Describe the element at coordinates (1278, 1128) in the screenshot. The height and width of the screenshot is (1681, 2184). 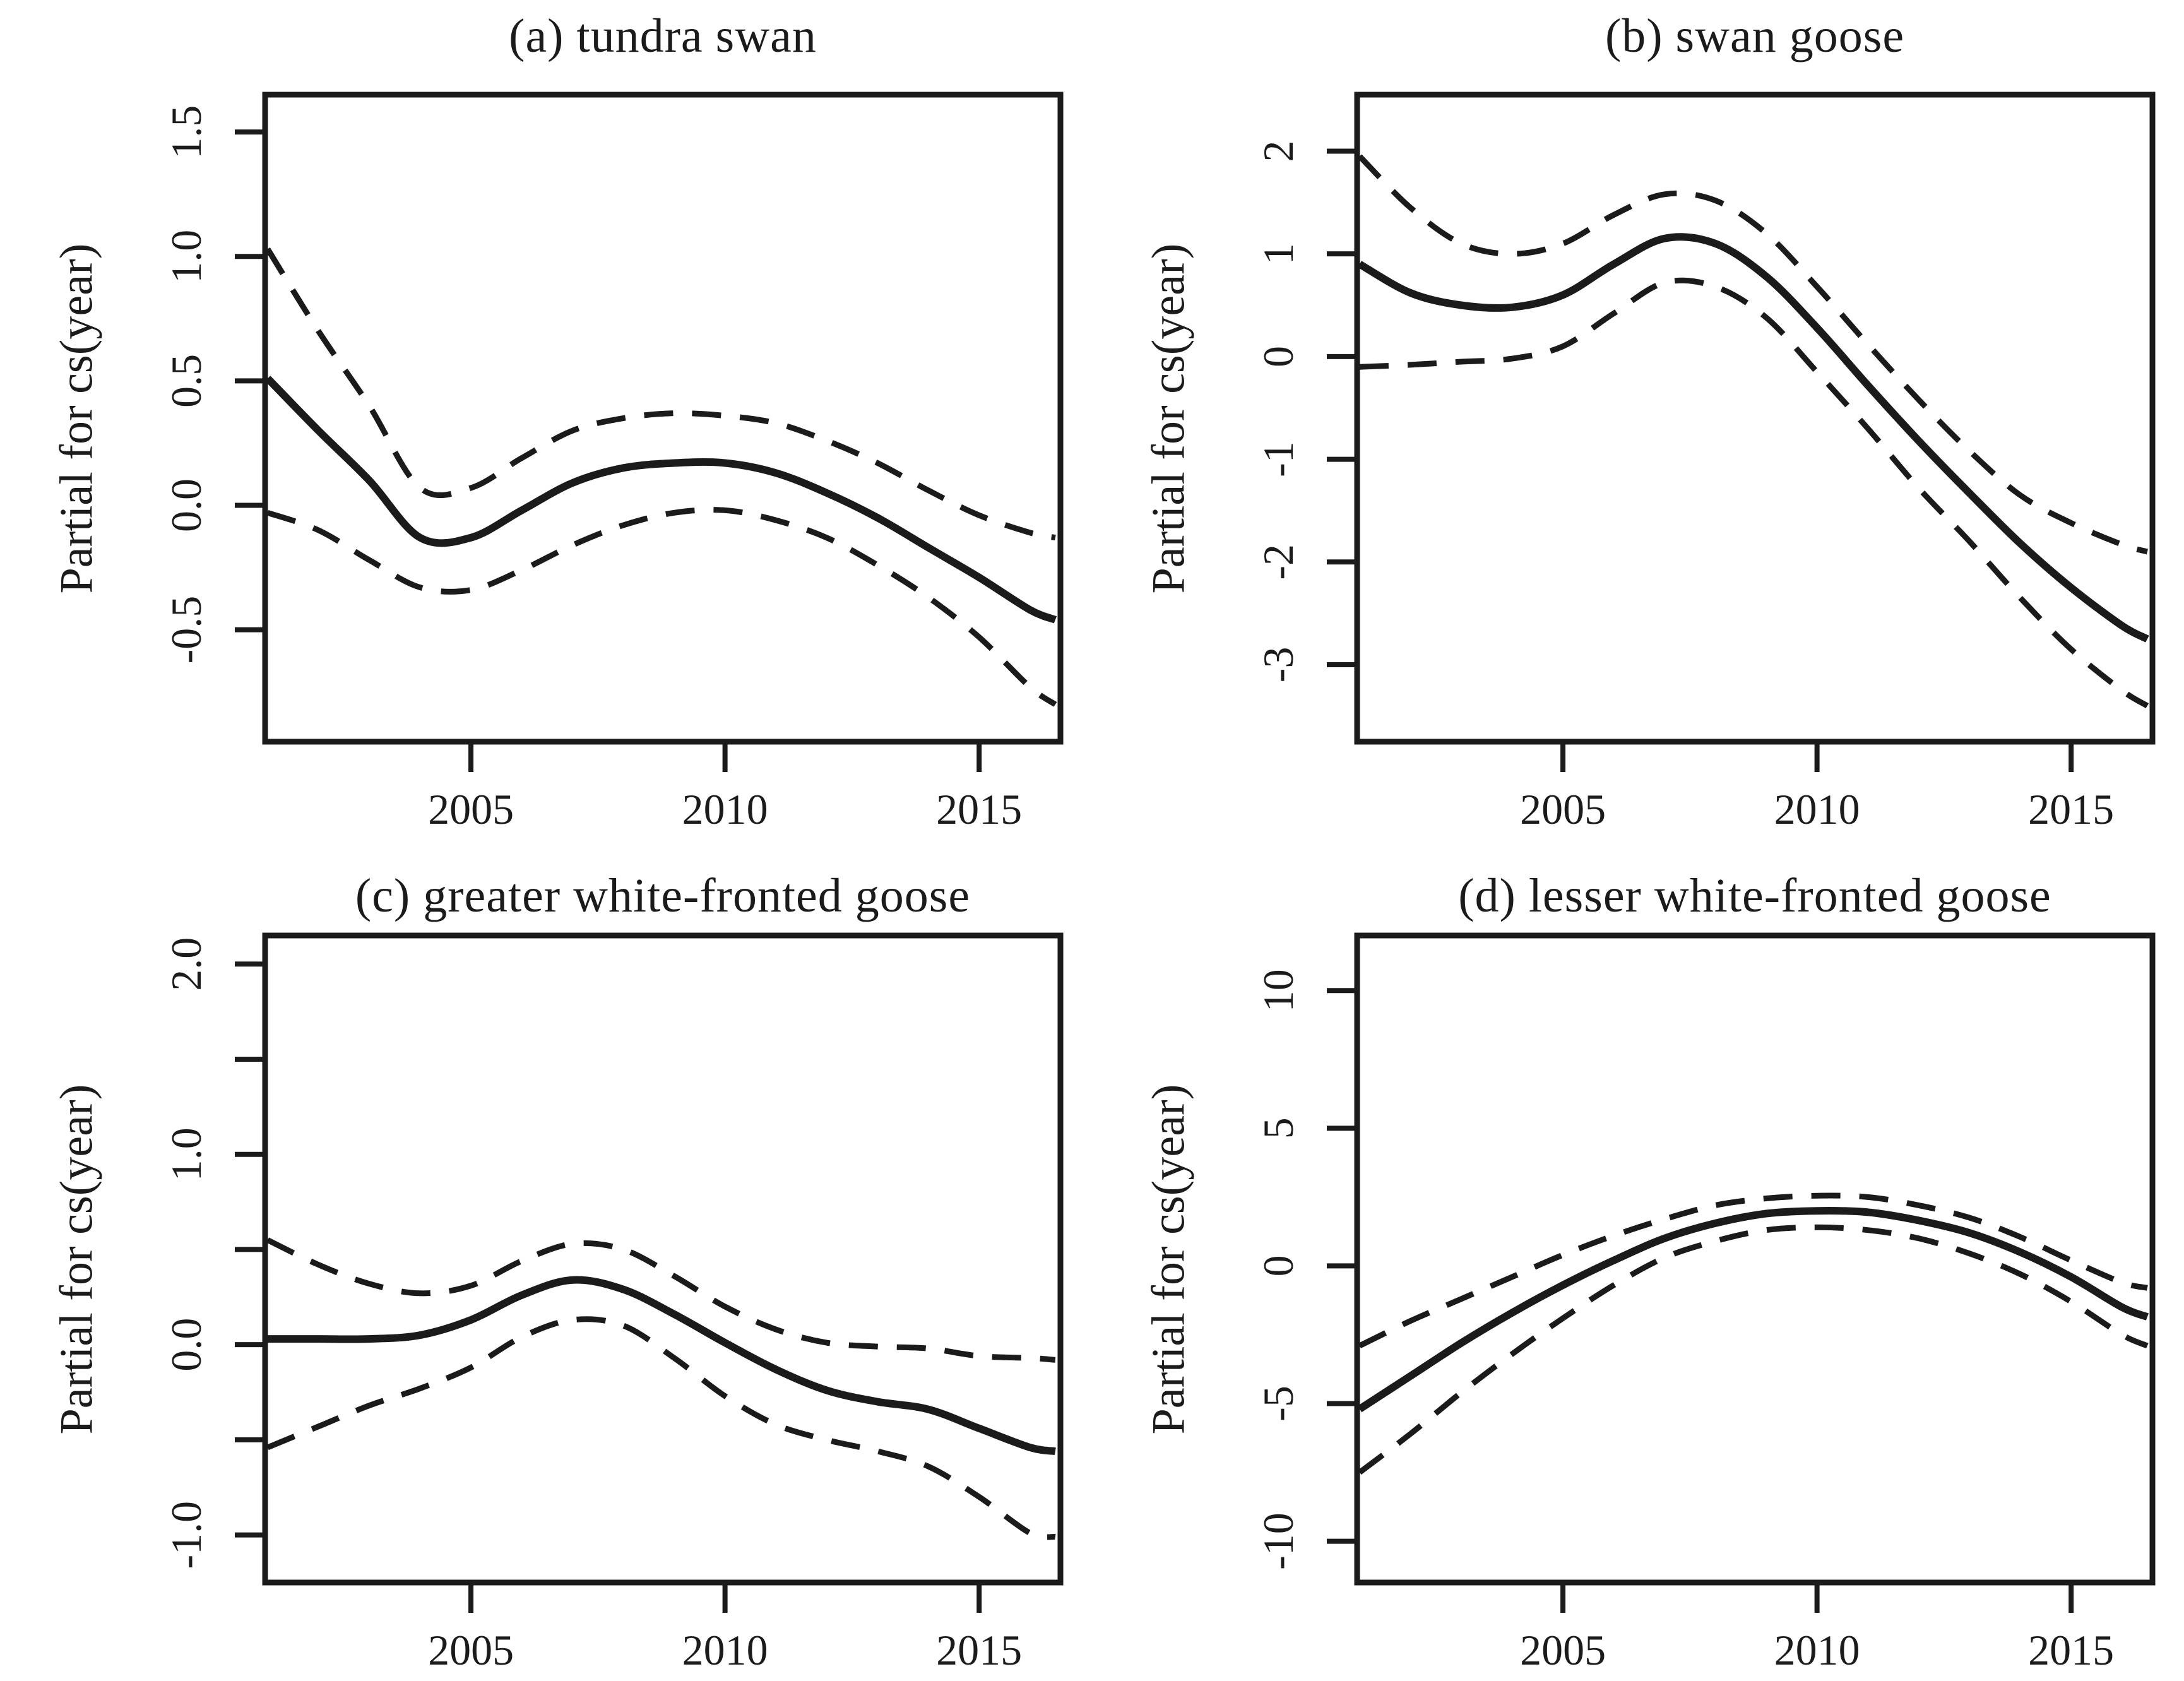
I see `y-tick-label: 5` at that location.